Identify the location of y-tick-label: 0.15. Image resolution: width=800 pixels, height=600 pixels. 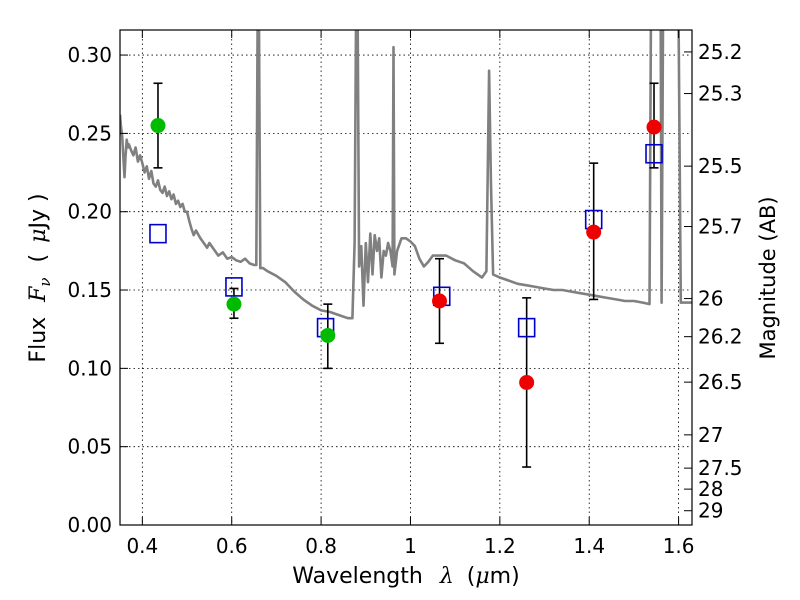
(89, 290).